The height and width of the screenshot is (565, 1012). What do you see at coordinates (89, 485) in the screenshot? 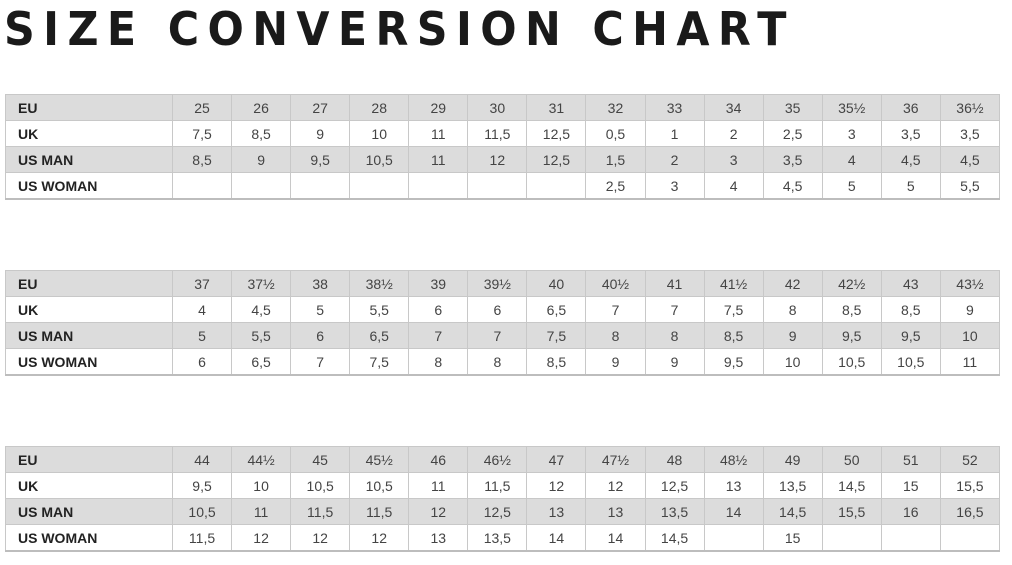
I see `row-label: UK` at bounding box center [89, 485].